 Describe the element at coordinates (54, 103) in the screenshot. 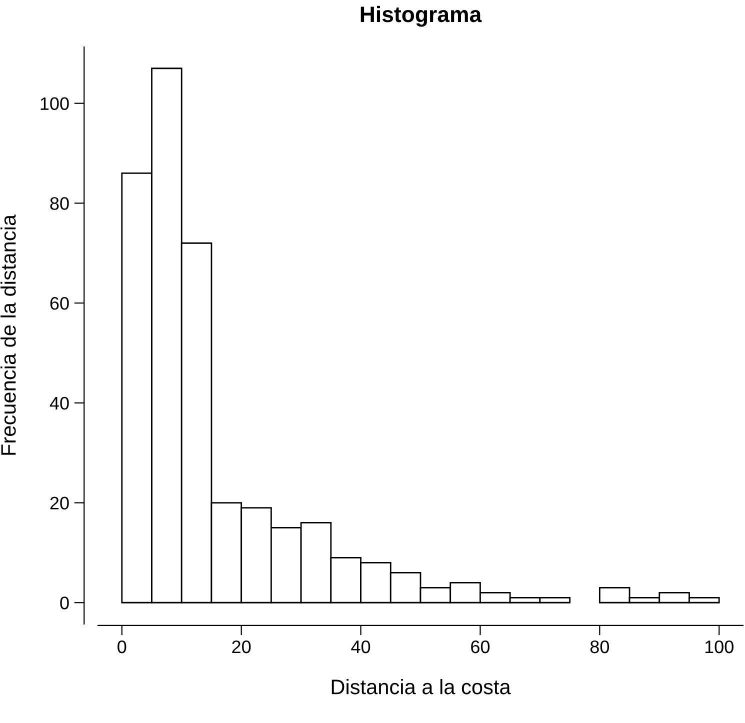

I see `y-tick-label: 100` at that location.